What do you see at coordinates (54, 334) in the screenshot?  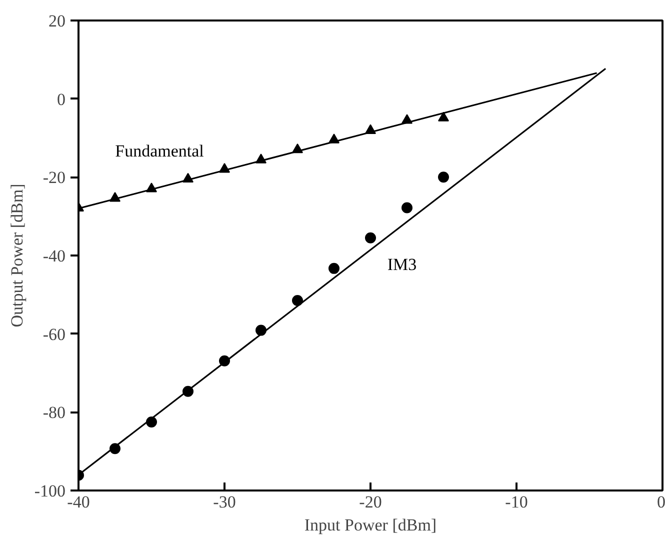 I see `y-tick-label: -60` at bounding box center [54, 334].